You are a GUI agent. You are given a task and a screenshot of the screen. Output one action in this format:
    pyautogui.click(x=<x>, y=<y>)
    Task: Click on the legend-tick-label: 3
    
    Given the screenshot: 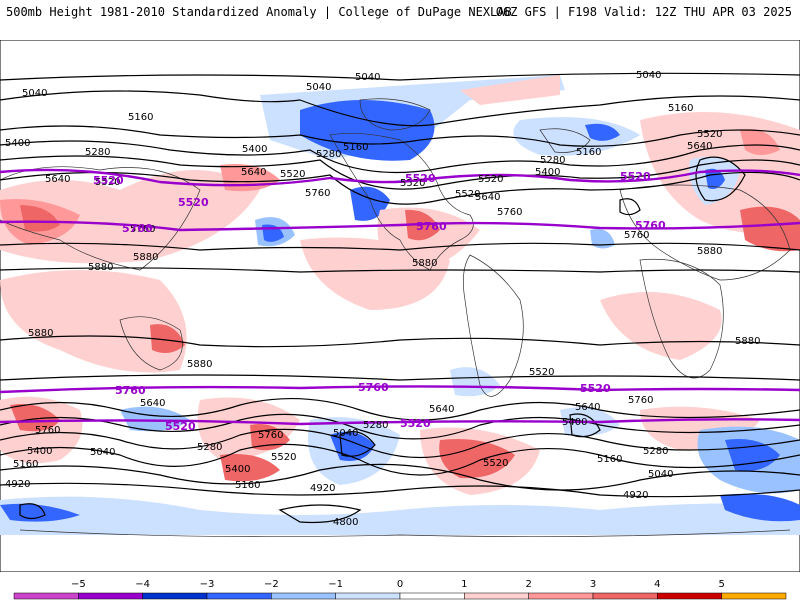 What is the action you would take?
    pyautogui.click(x=593, y=584)
    